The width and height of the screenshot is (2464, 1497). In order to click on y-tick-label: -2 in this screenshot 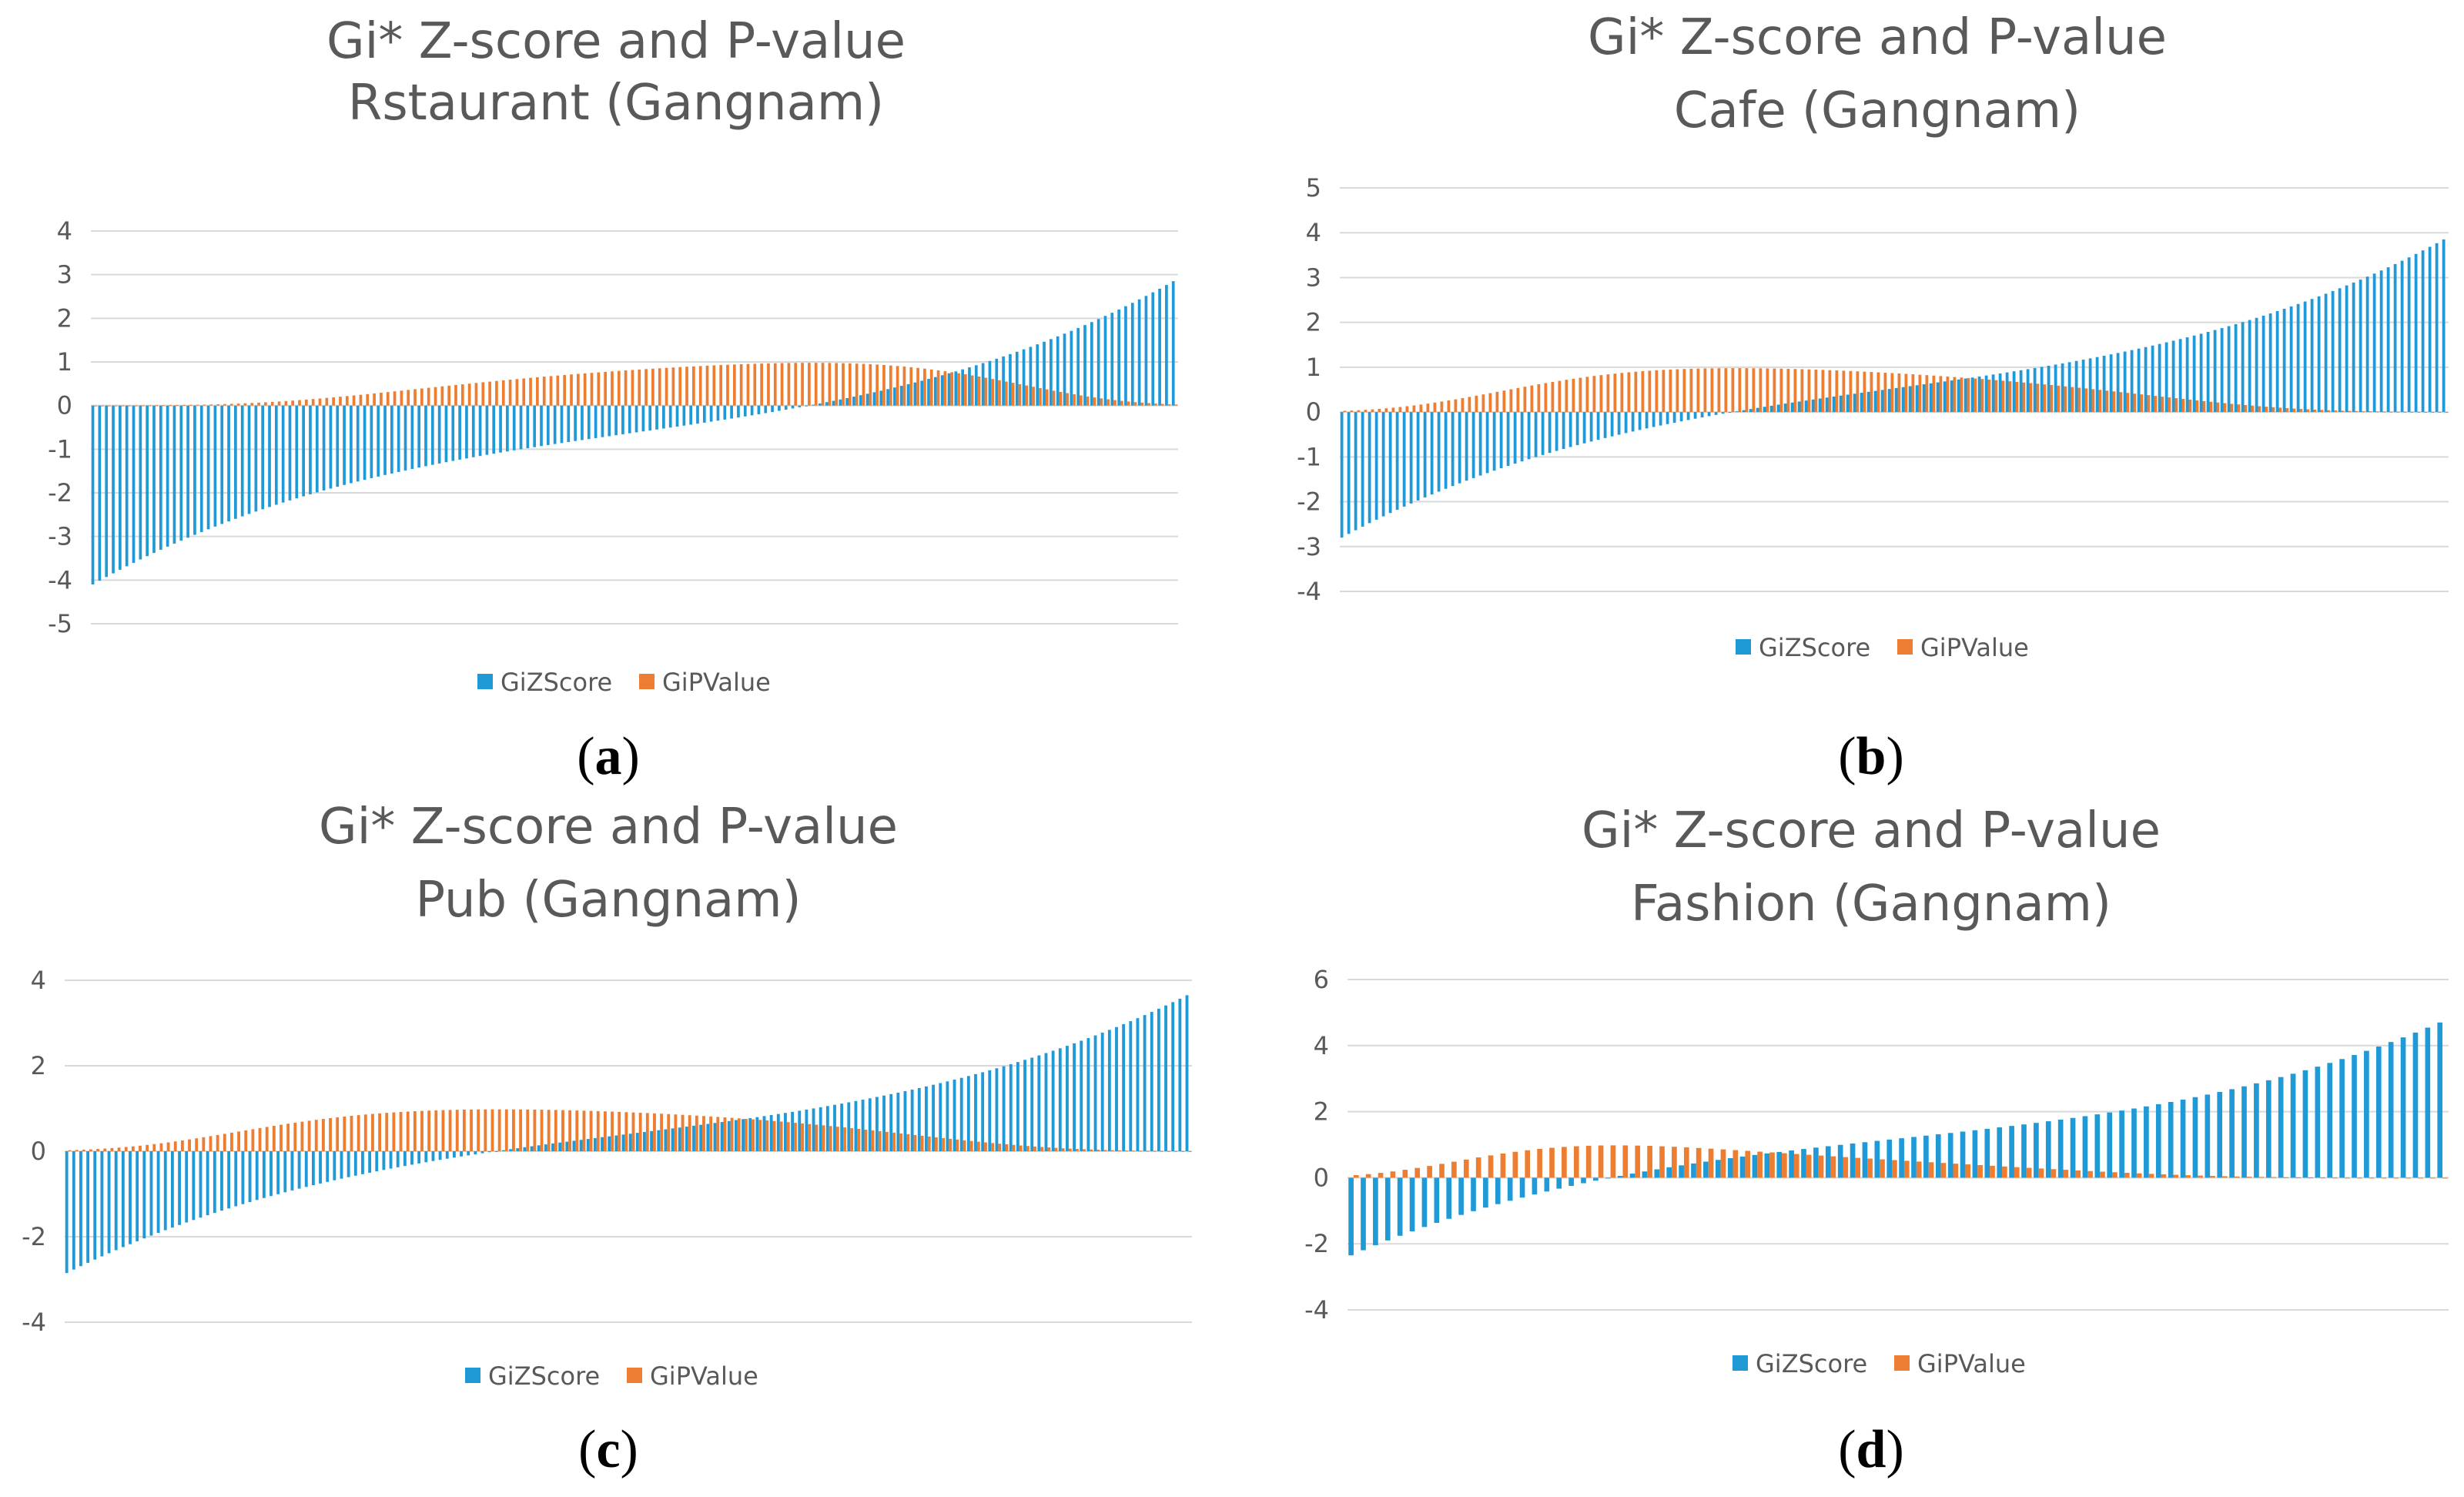, I will do `click(34, 1236)`.